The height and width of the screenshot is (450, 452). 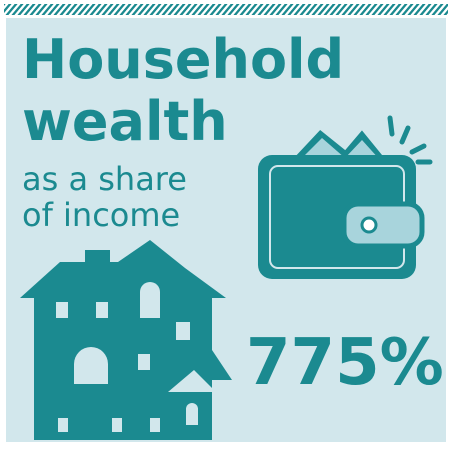 I want to click on title-line: Household, so click(x=183, y=59).